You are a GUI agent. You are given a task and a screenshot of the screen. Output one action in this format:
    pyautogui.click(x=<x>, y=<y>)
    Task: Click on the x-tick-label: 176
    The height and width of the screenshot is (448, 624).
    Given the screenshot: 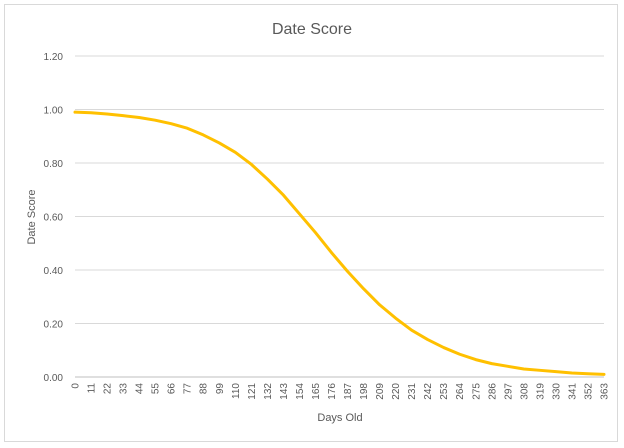 What is the action you would take?
    pyautogui.click(x=332, y=391)
    